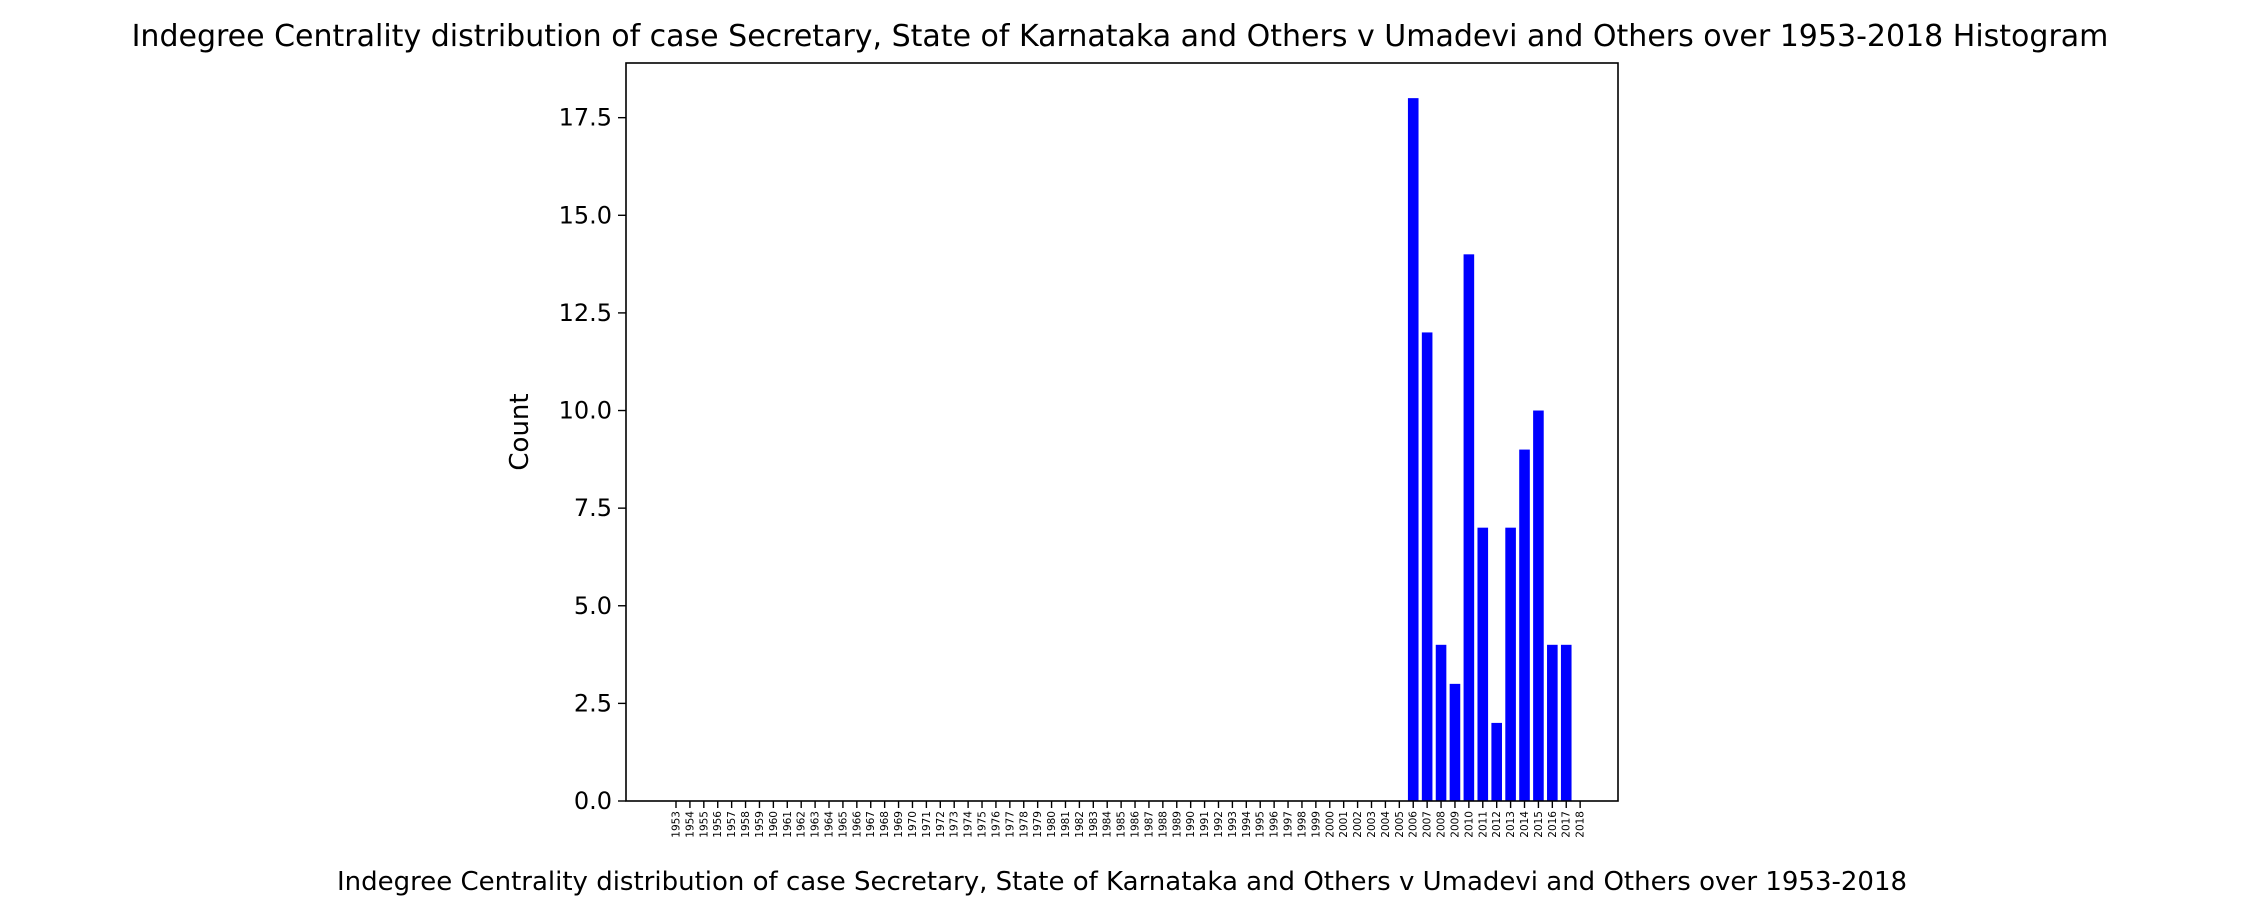  What do you see at coordinates (1455, 742) in the screenshot?
I see `bar-2009` at bounding box center [1455, 742].